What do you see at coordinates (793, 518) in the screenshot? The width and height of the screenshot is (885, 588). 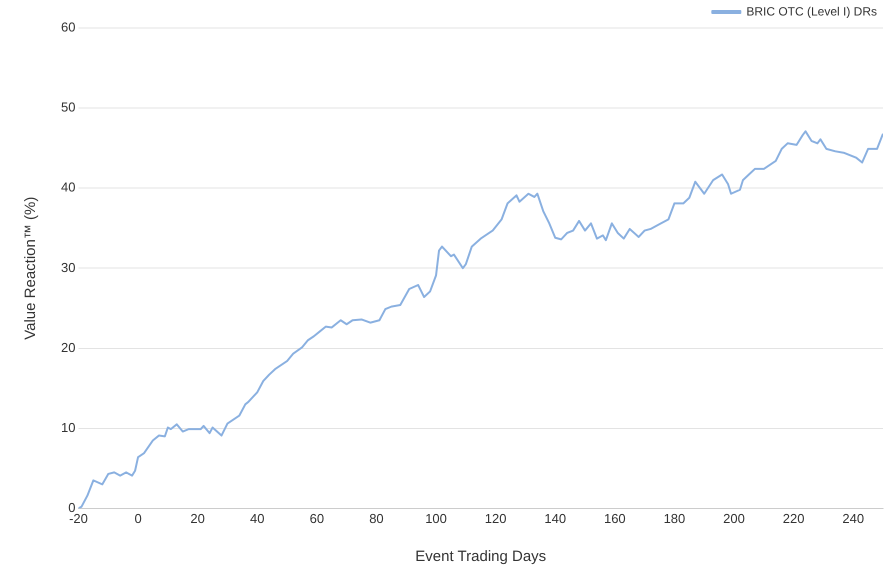 I see `x-tick-label: 220` at bounding box center [793, 518].